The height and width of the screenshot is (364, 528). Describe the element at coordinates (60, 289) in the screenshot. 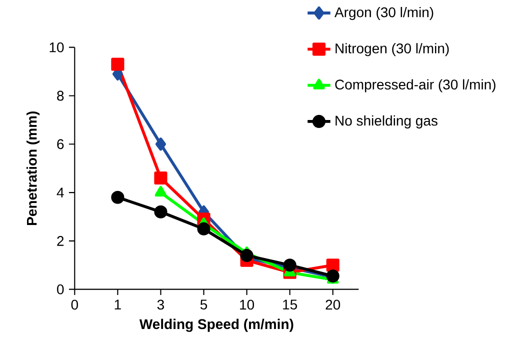

I see `y-tick-label: 0` at that location.